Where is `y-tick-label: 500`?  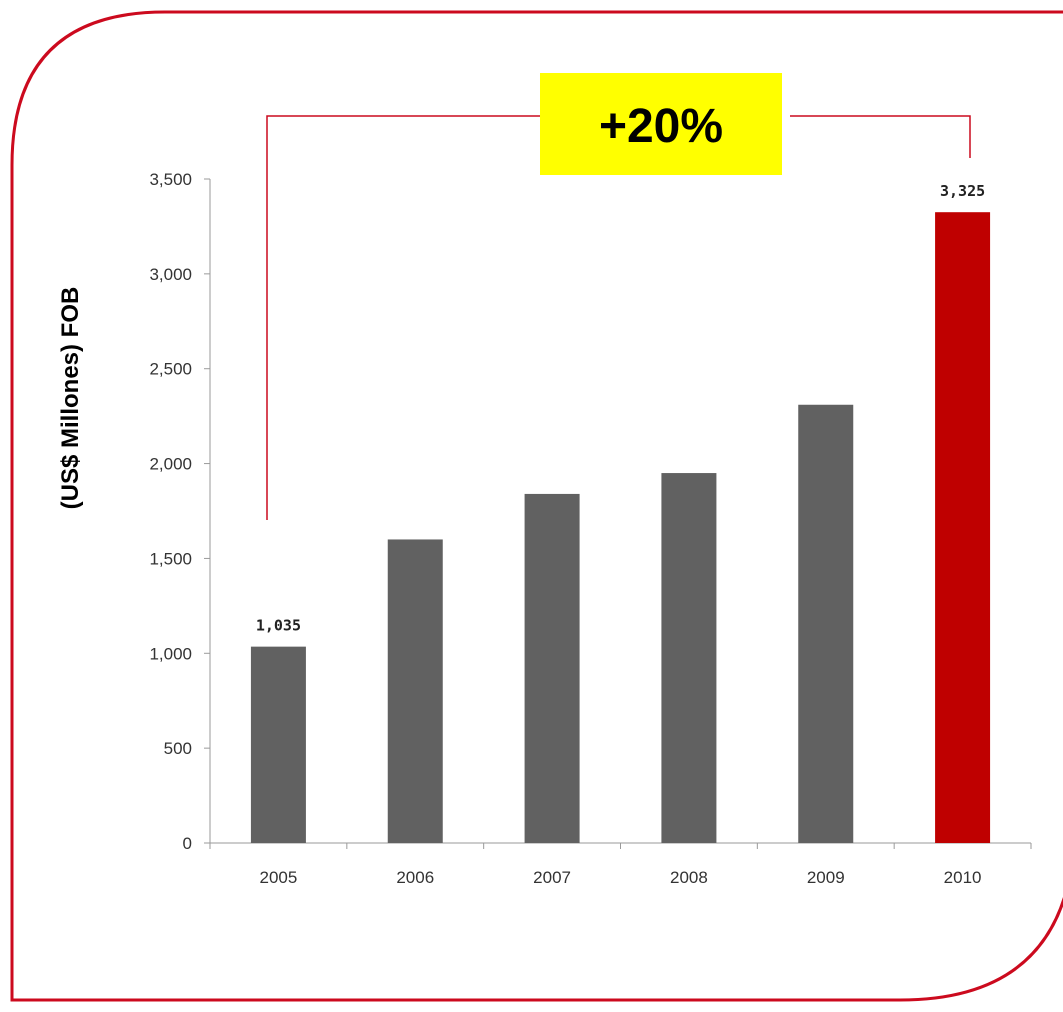
y-tick-label: 500 is located at coordinates (178, 748).